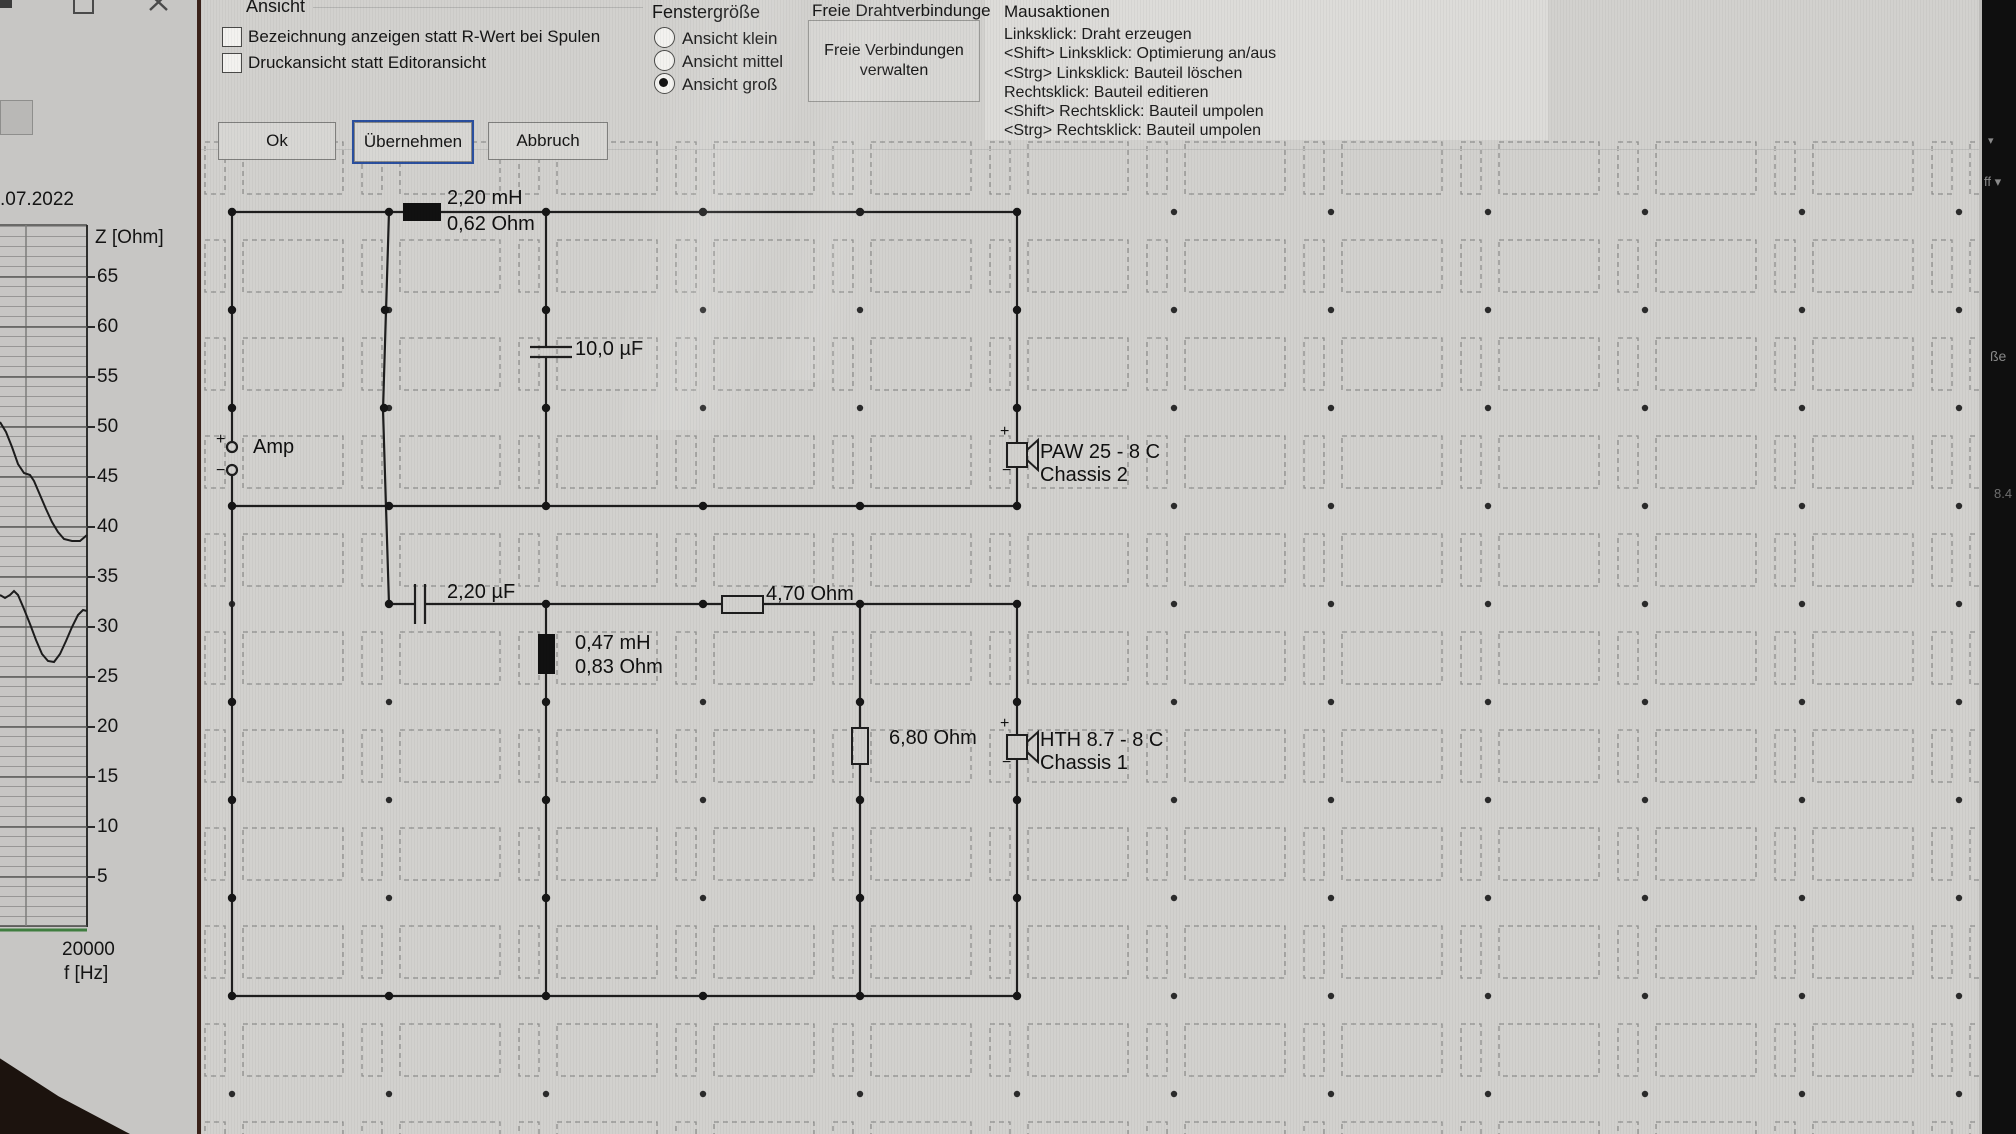 This screenshot has height=1134, width=2016. What do you see at coordinates (933, 738) in the screenshot?
I see `resistor2-value: 6,80 Ohm` at bounding box center [933, 738].